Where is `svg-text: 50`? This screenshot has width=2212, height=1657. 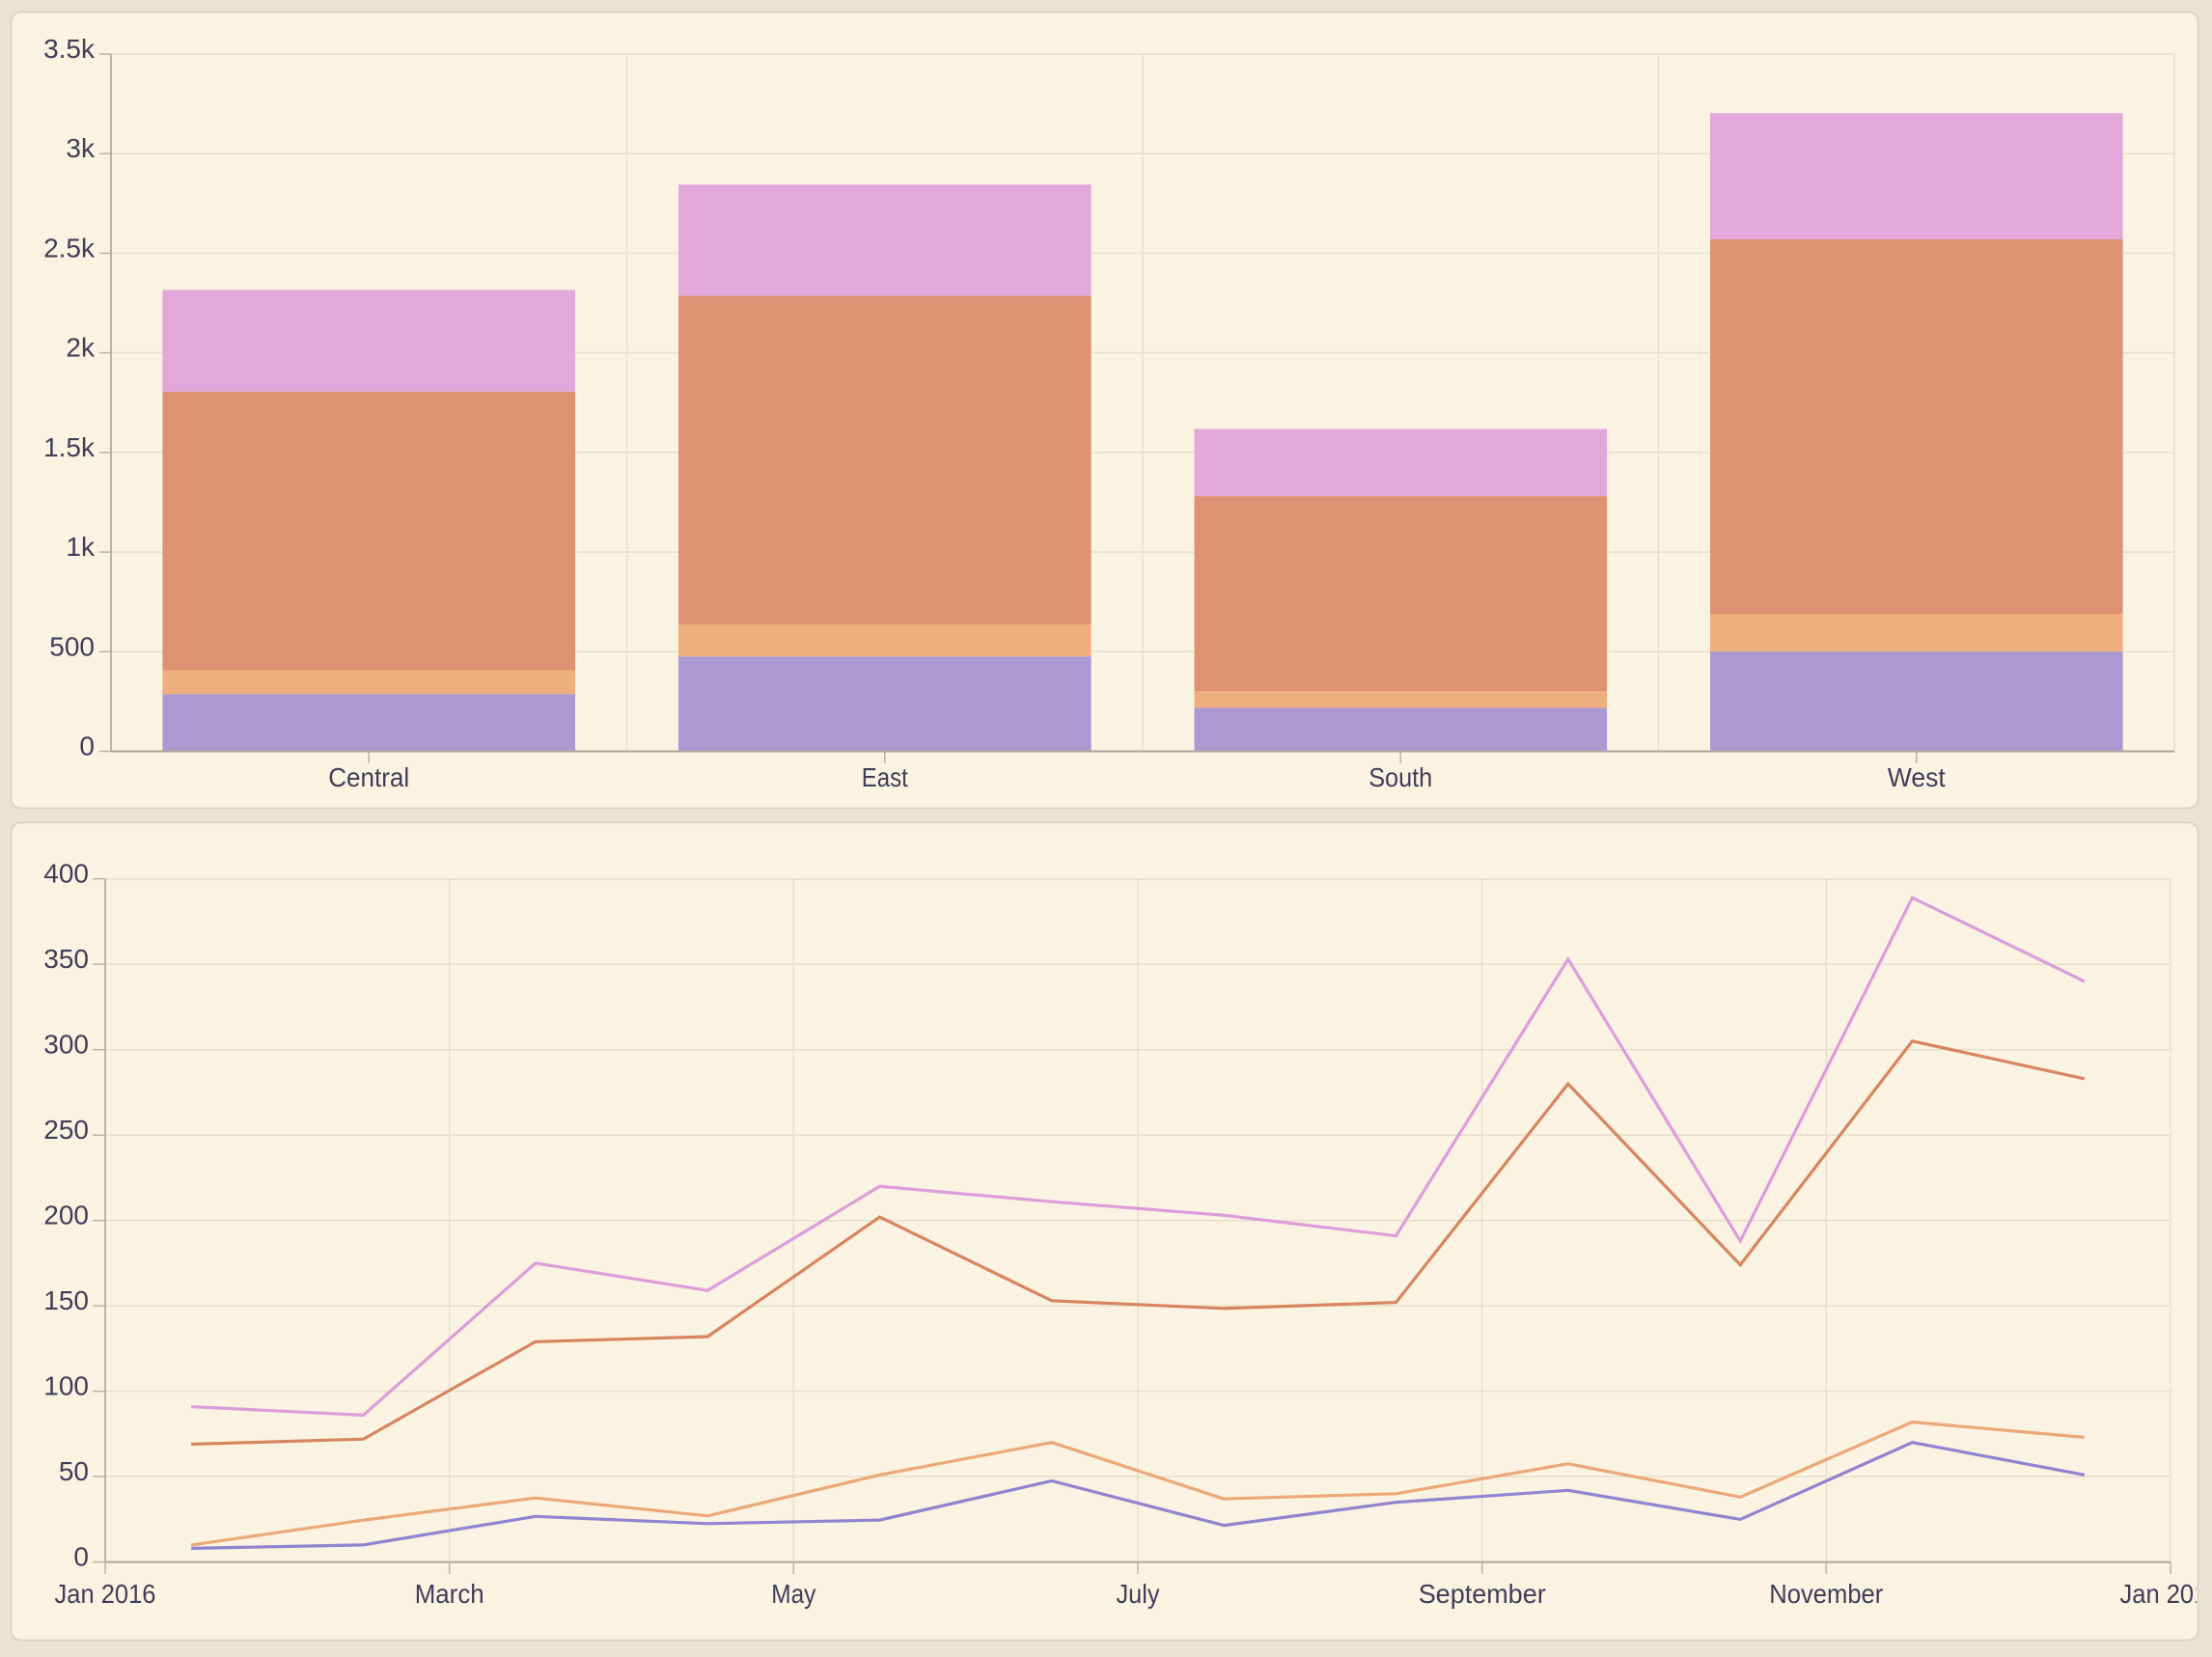 svg-text: 50 is located at coordinates (74, 1471).